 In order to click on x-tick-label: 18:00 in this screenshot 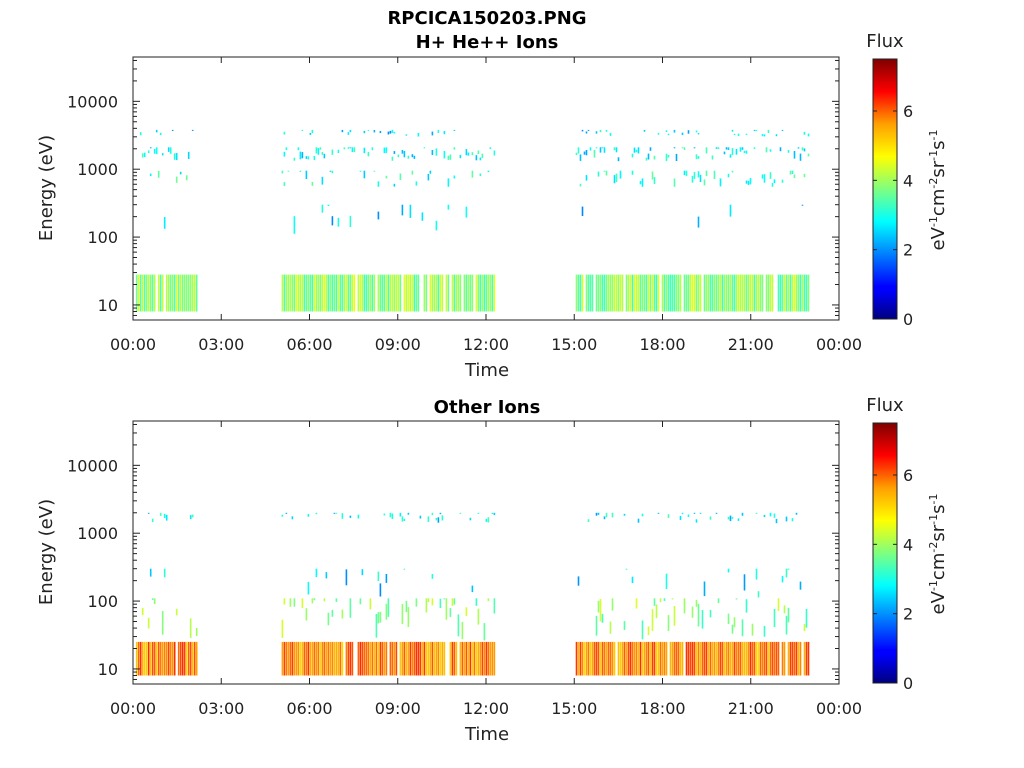, I will do `click(662, 708)`.